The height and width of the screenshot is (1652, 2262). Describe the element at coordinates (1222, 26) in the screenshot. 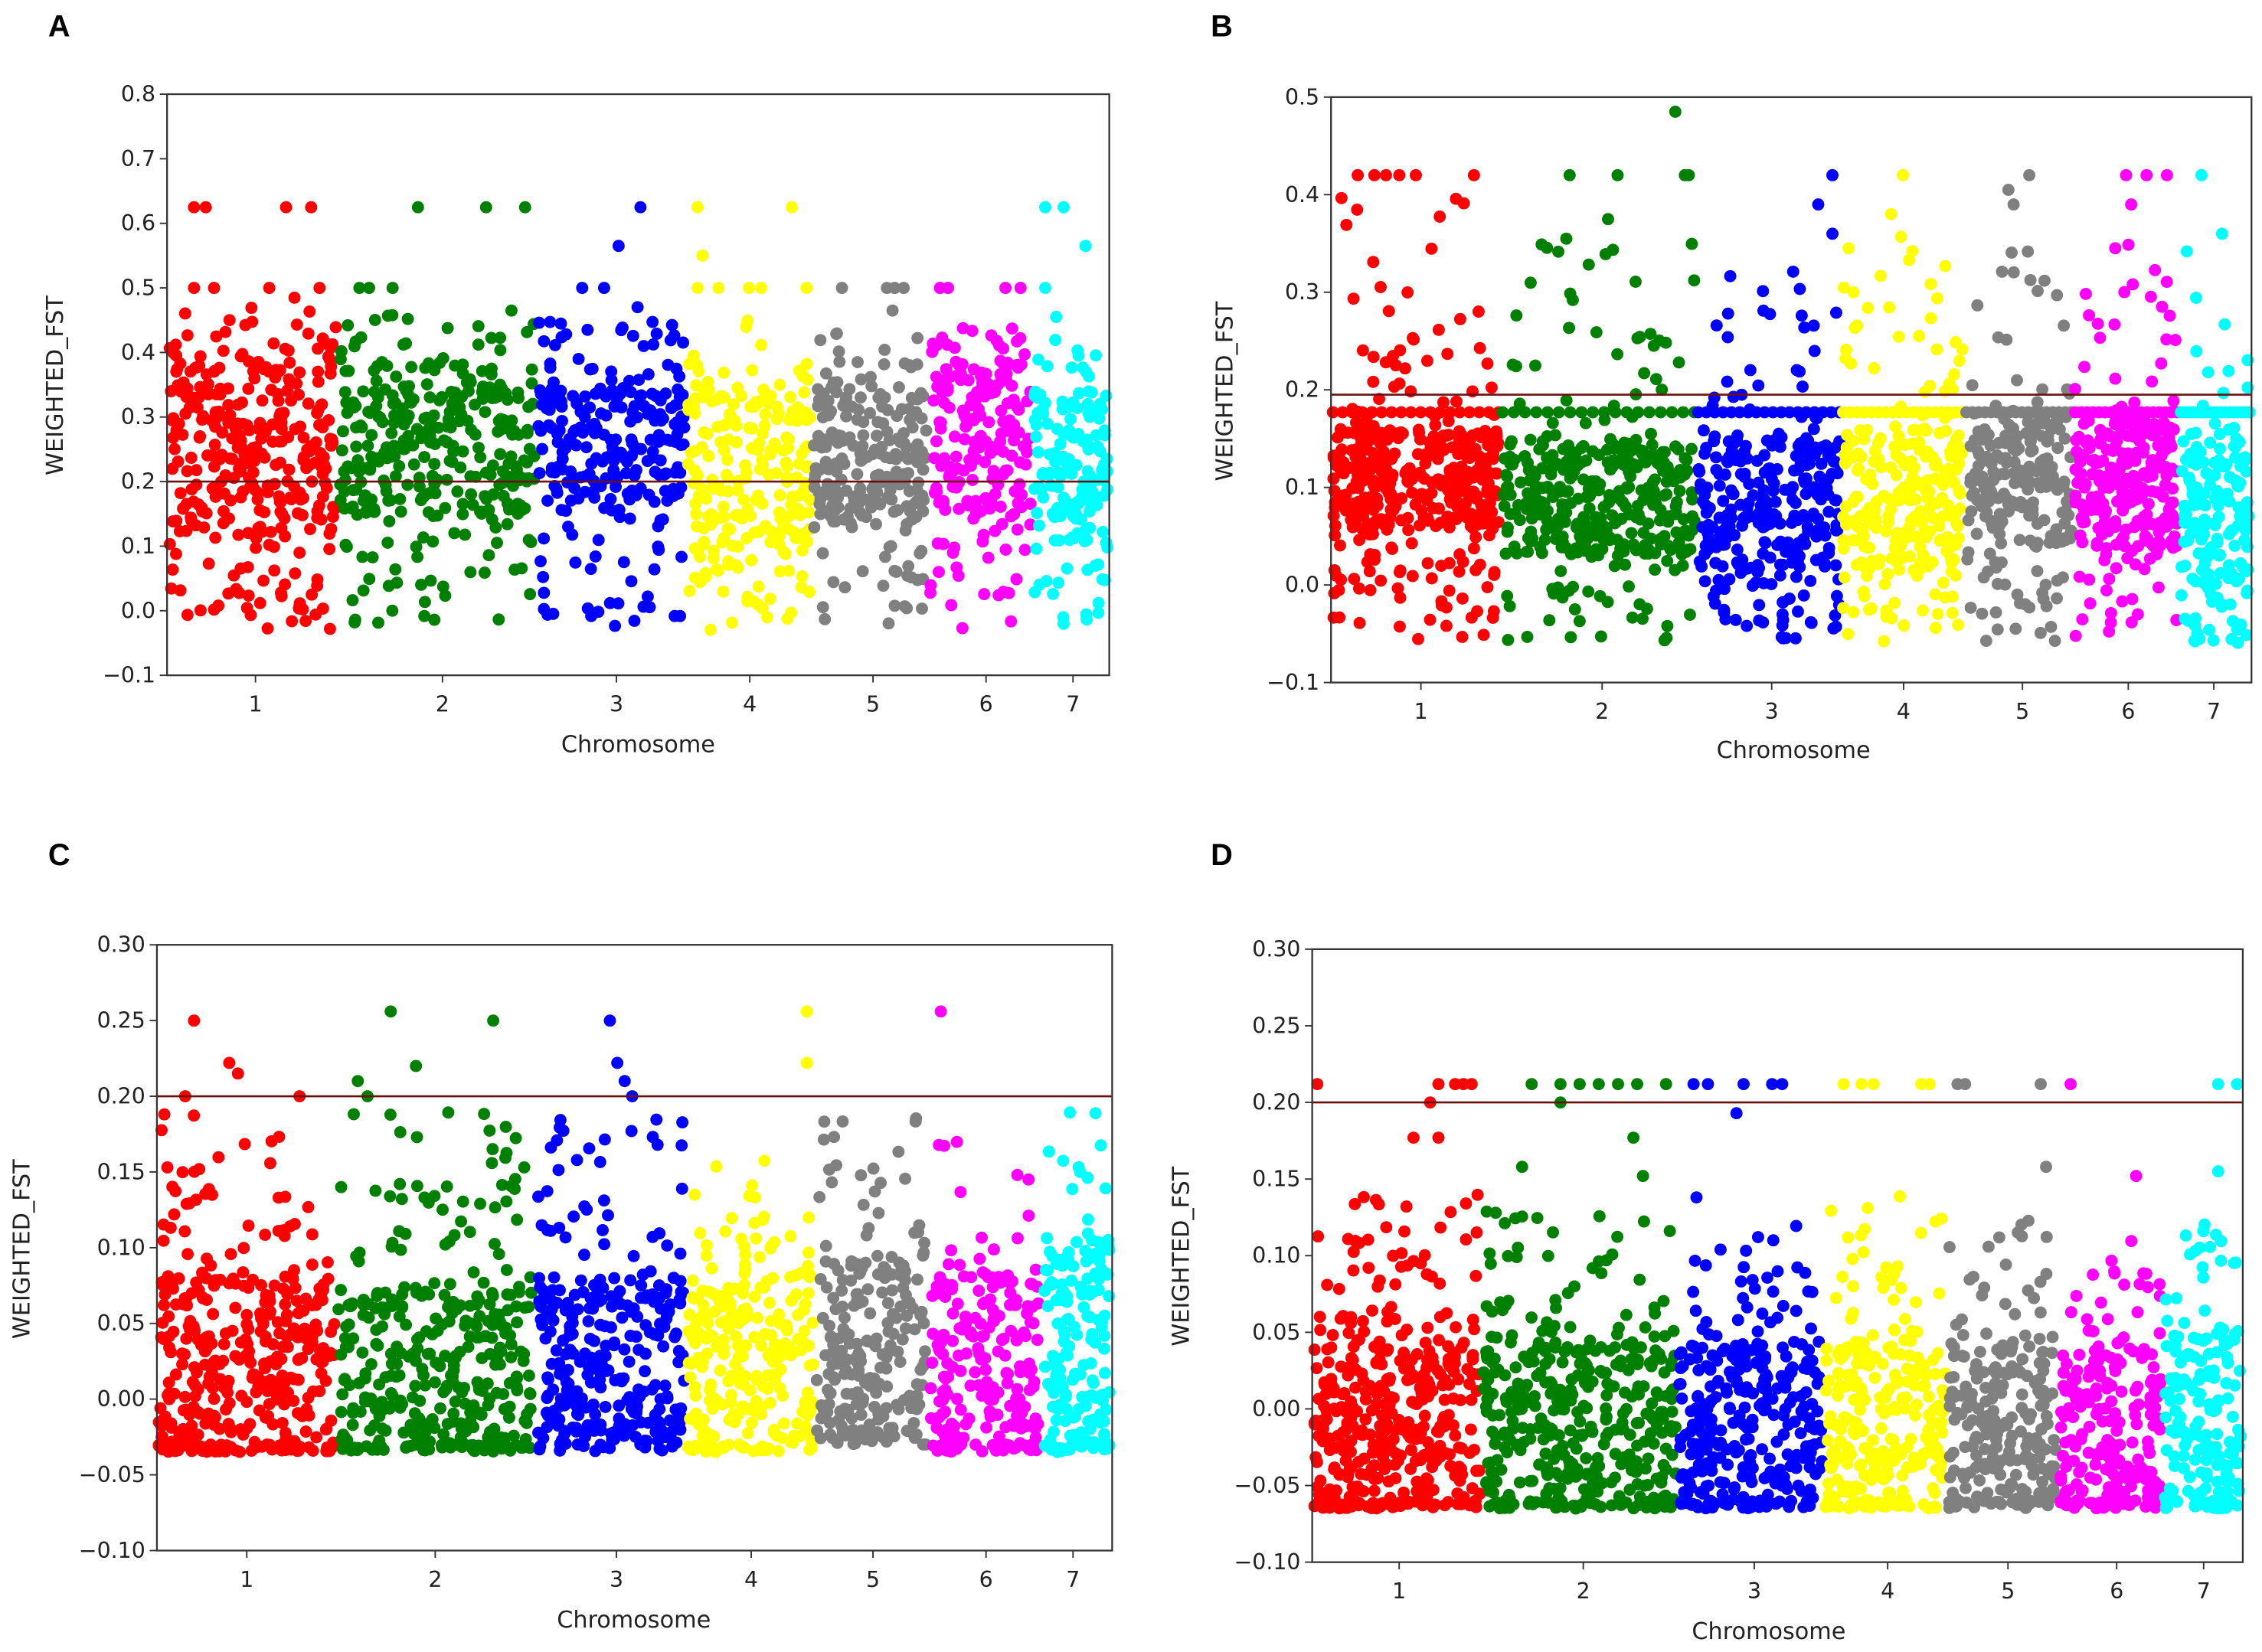

I see `panel-label-b: B` at that location.